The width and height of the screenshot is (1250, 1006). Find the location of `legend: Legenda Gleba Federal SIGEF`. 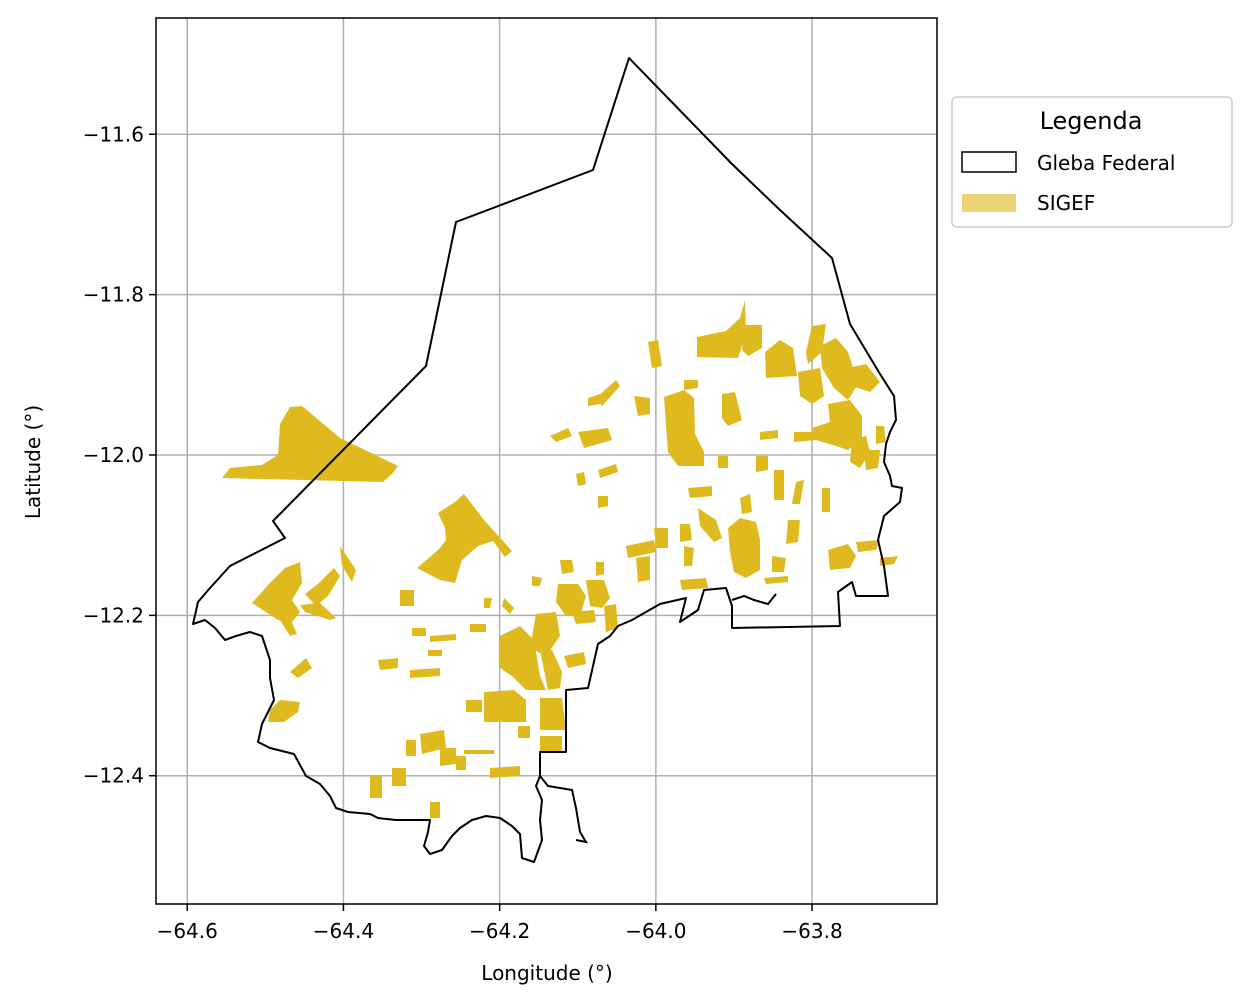

legend: Legenda Gleba Federal SIGEF is located at coordinates (1092, 162).